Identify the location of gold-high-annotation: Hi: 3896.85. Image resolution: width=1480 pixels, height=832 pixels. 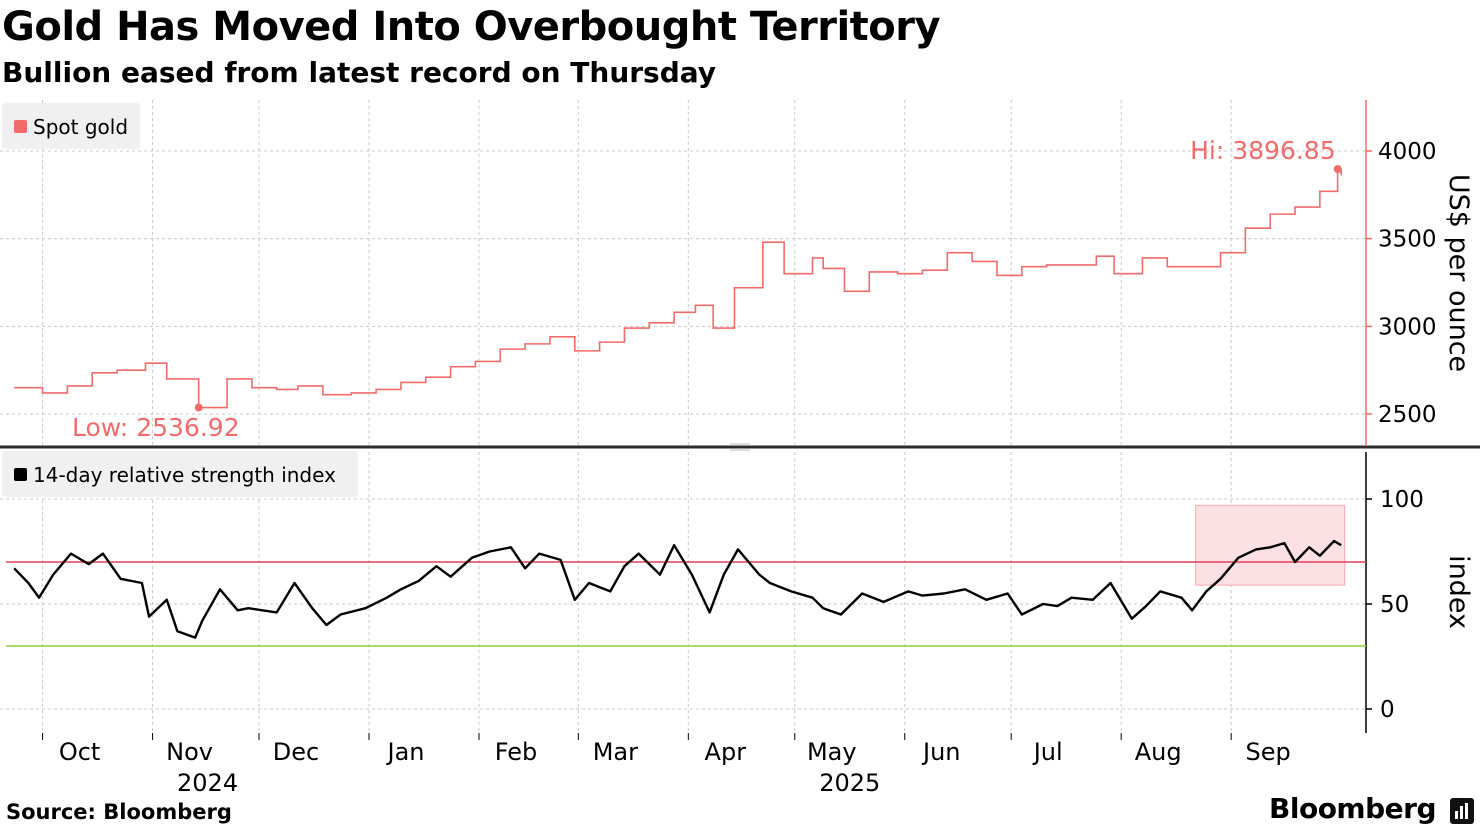
(1263, 150).